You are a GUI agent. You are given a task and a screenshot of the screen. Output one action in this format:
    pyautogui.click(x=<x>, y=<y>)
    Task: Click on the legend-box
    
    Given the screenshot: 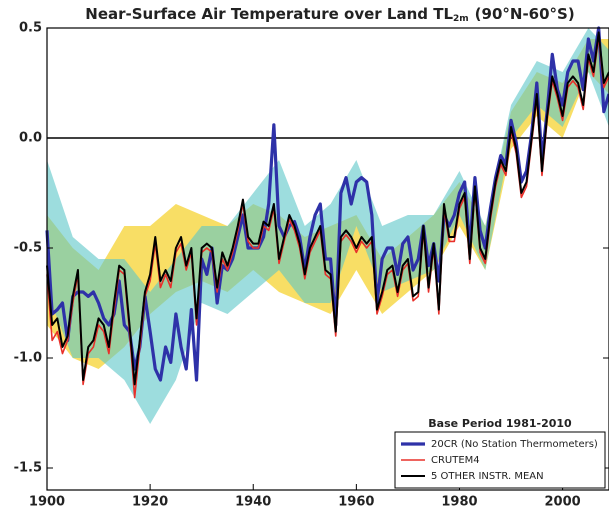 What is the action you would take?
    pyautogui.click(x=500, y=460)
    